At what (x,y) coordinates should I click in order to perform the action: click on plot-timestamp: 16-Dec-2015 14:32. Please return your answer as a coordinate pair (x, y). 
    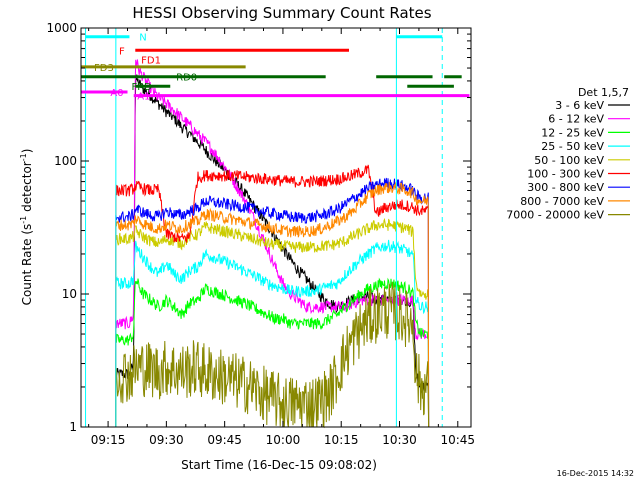
    Looking at the image, I should click on (595, 473).